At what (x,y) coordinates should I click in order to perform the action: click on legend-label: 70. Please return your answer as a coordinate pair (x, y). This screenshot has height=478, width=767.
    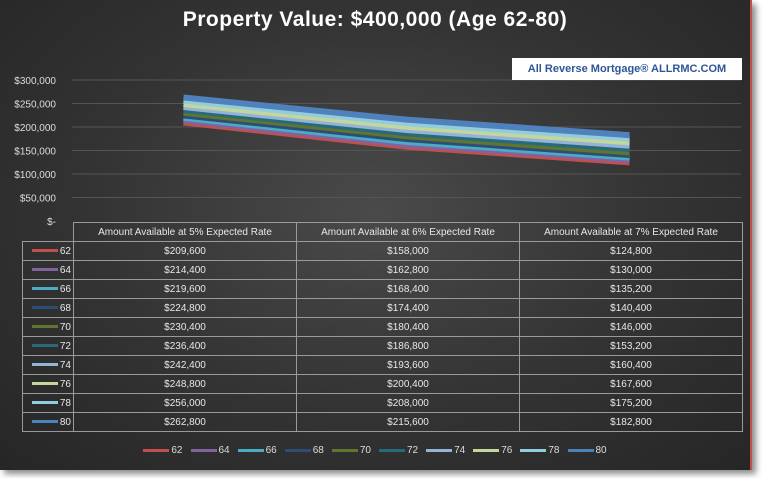
    Looking at the image, I should click on (365, 450).